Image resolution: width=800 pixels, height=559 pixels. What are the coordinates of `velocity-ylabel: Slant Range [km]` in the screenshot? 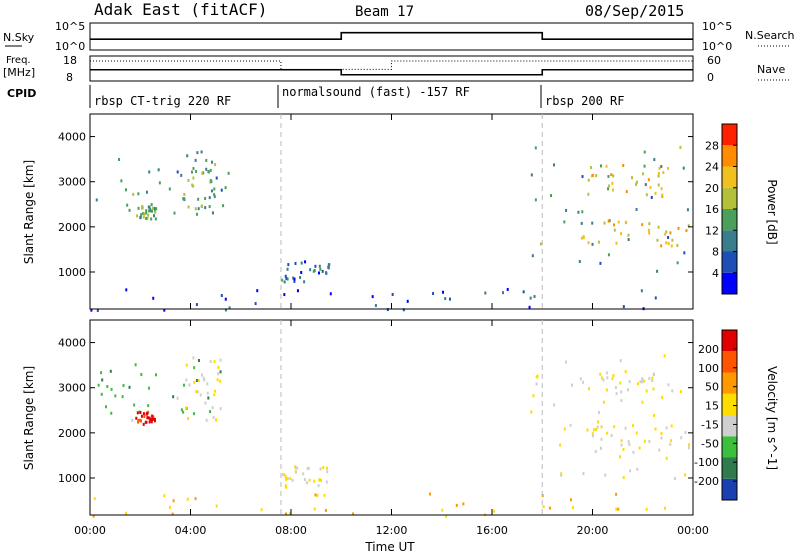 It's located at (29, 418).